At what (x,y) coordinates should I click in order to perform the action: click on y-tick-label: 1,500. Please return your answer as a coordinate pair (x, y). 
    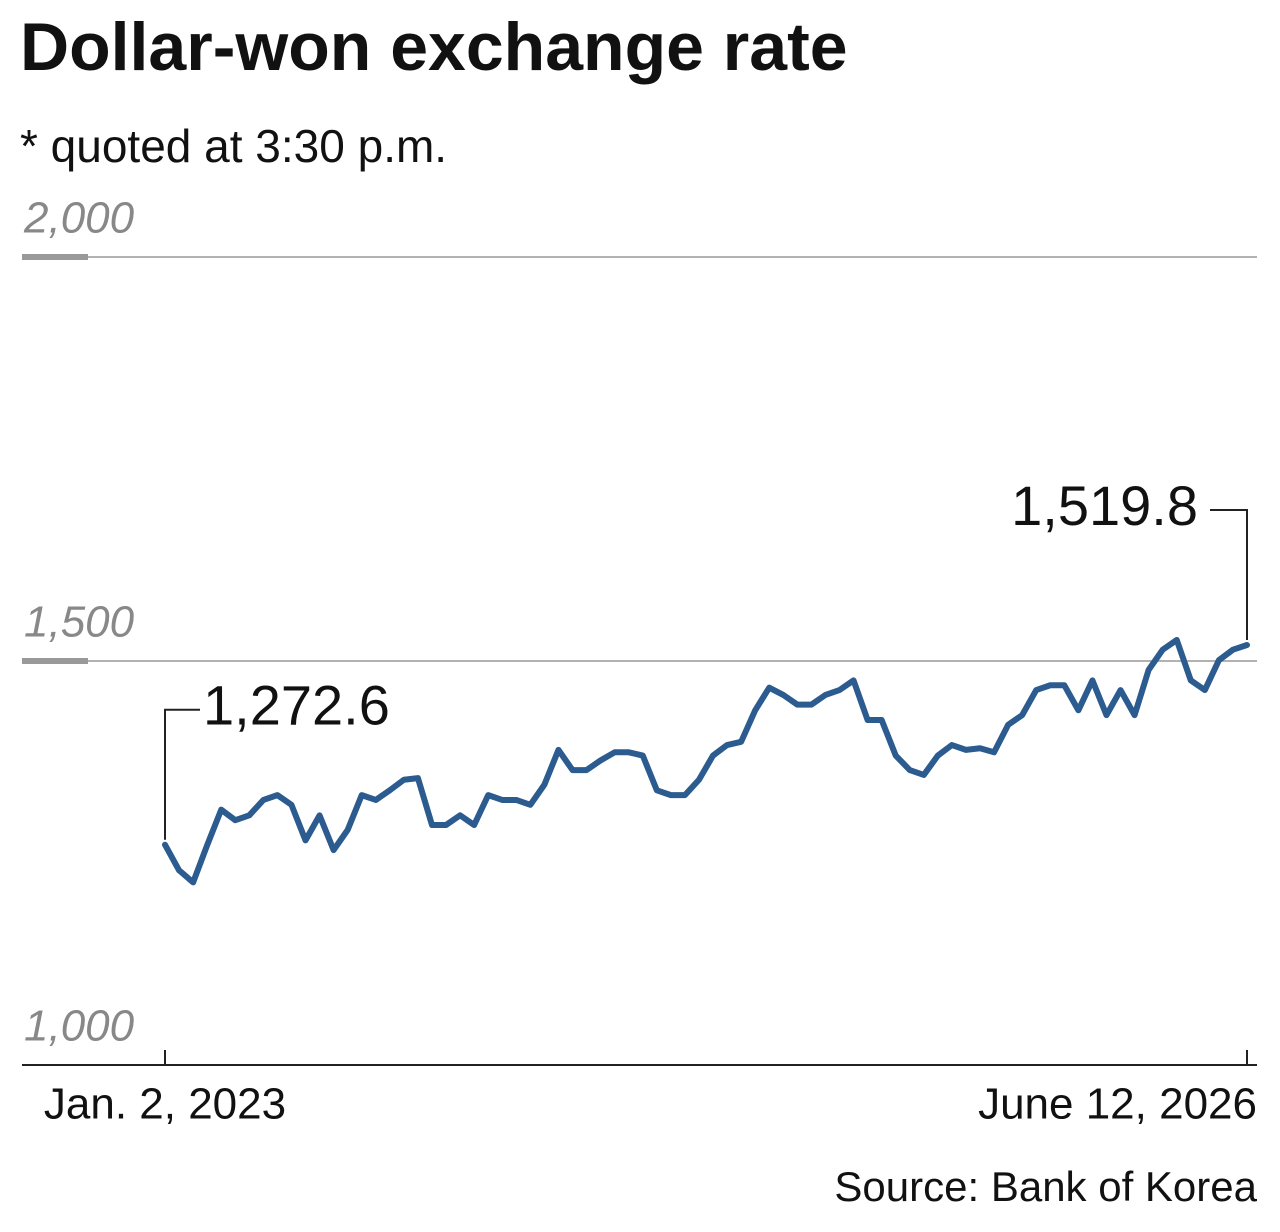
    Looking at the image, I should click on (79, 622).